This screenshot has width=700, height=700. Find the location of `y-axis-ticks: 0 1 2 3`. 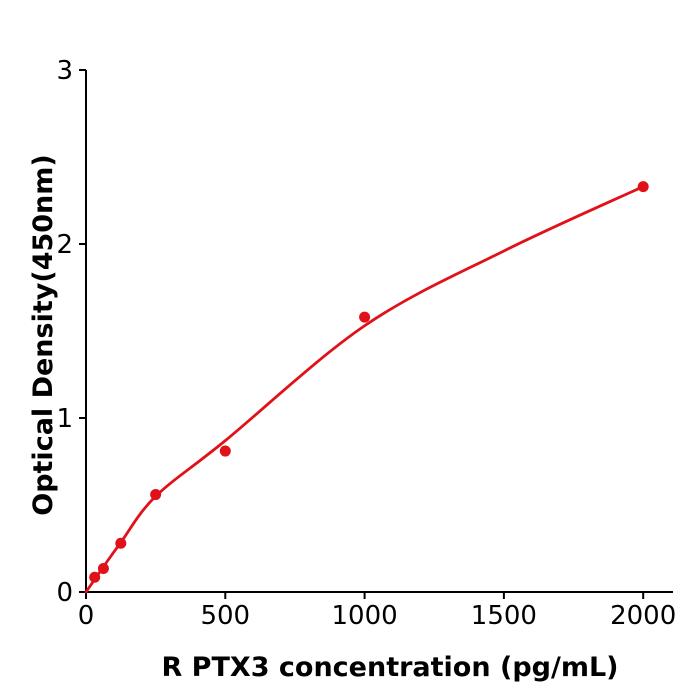

y-axis-ticks: 0 1 2 3 is located at coordinates (71, 332).